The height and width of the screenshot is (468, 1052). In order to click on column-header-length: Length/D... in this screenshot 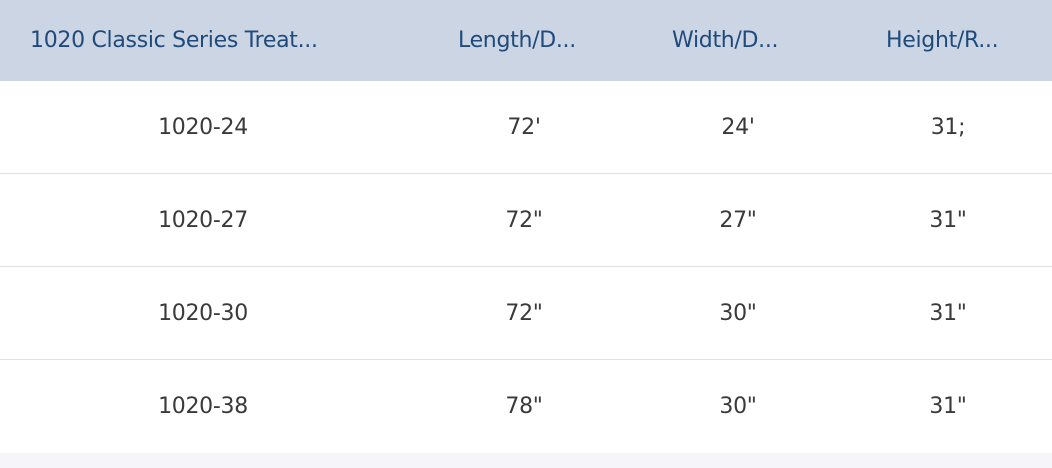, I will do `click(517, 40)`.